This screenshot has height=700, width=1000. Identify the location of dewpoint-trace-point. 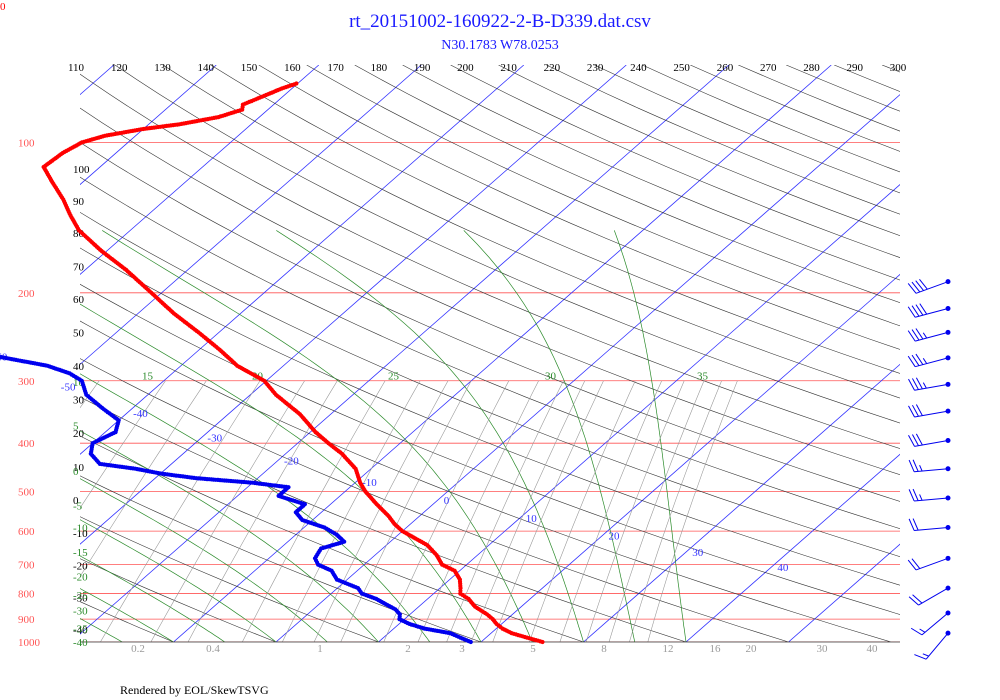
(1, 356).